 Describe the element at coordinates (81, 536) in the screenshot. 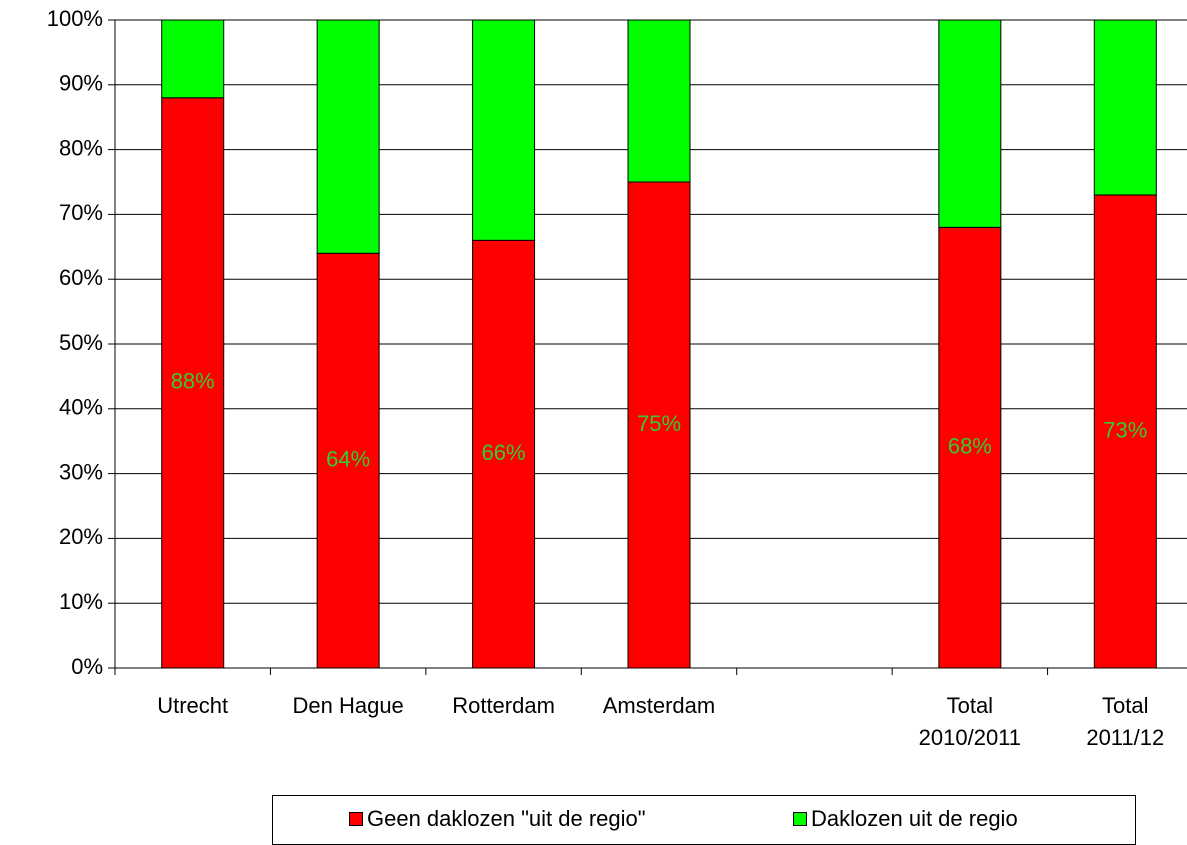

I see `y-tick-label: 20%` at that location.